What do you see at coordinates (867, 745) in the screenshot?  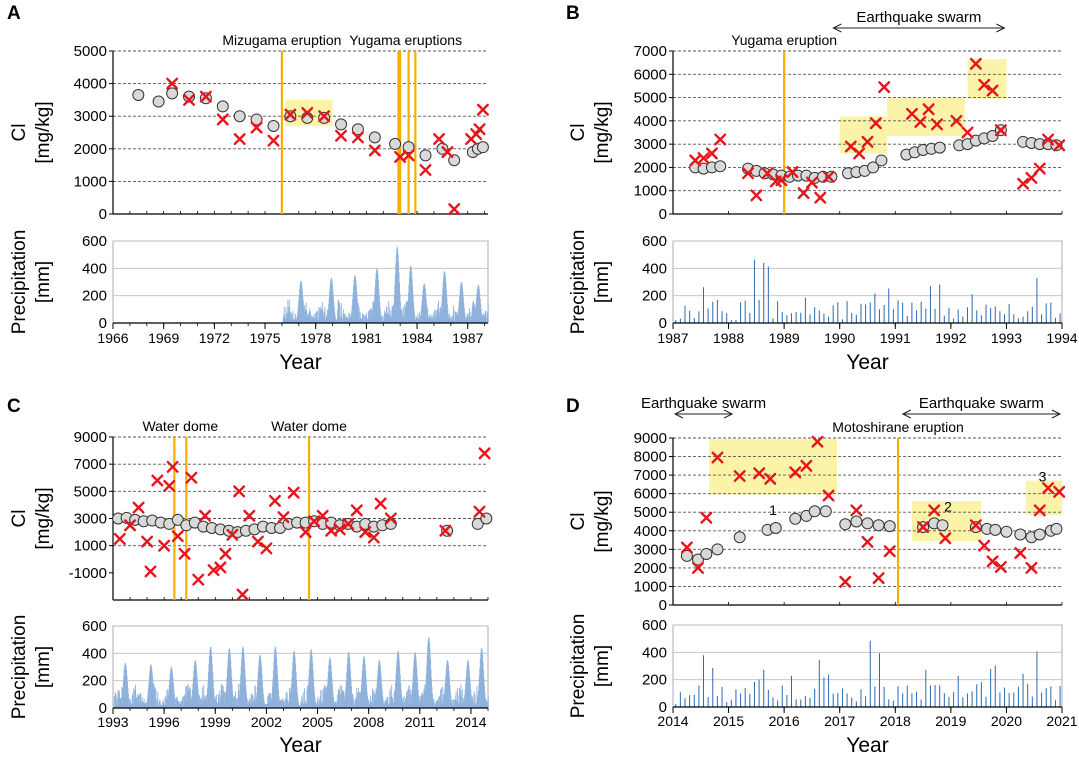 I see `x-axis-label: Year` at bounding box center [867, 745].